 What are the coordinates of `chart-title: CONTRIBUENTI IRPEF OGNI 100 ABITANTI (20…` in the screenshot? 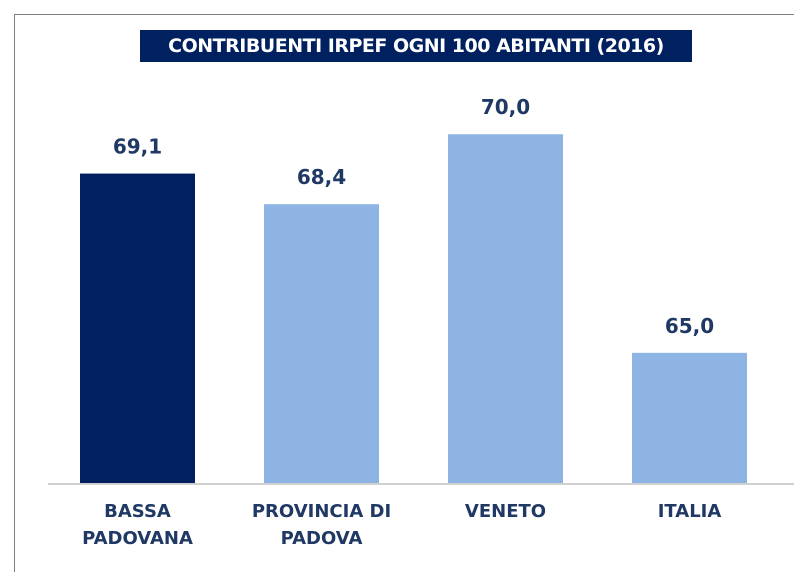 It's located at (416, 46).